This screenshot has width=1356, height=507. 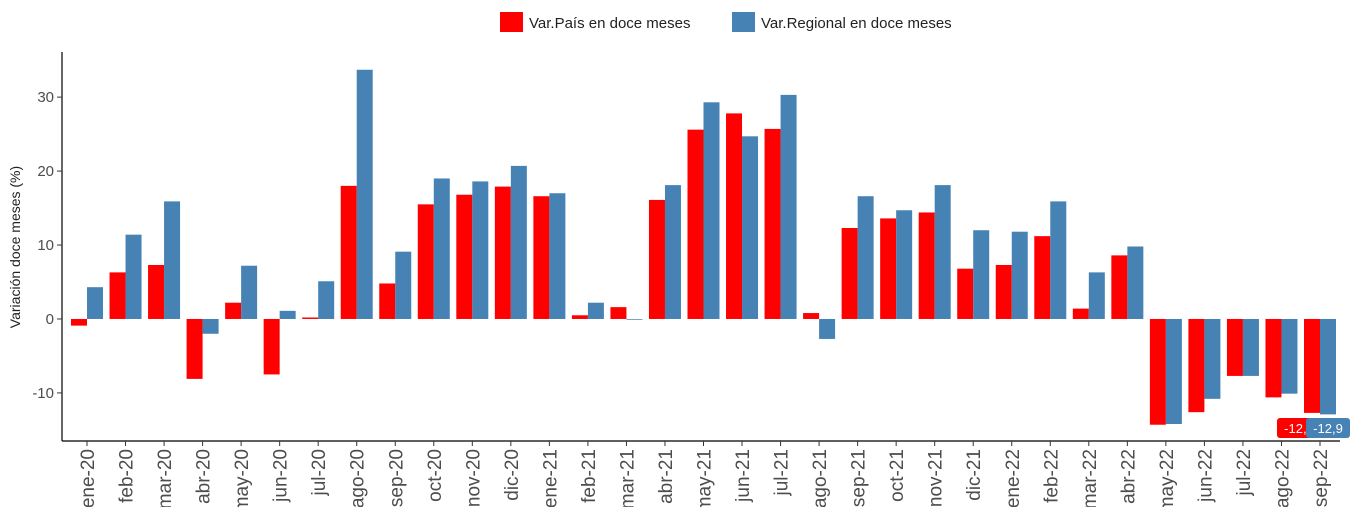 What do you see at coordinates (45, 245) in the screenshot?
I see `y-tick-label: 10` at bounding box center [45, 245].